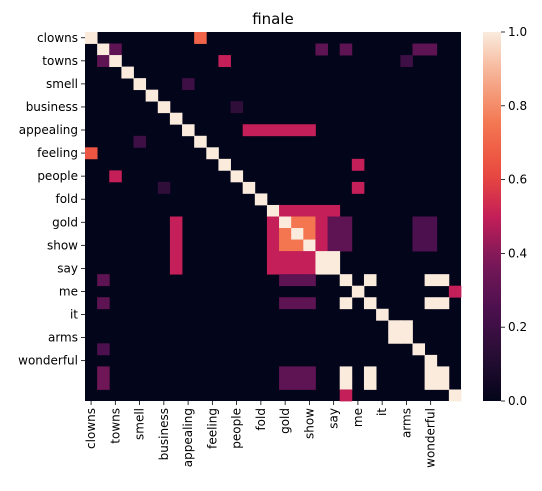 This screenshot has width=542, height=491. I want to click on colorbar-tick-label: 0.2, so click(517, 327).